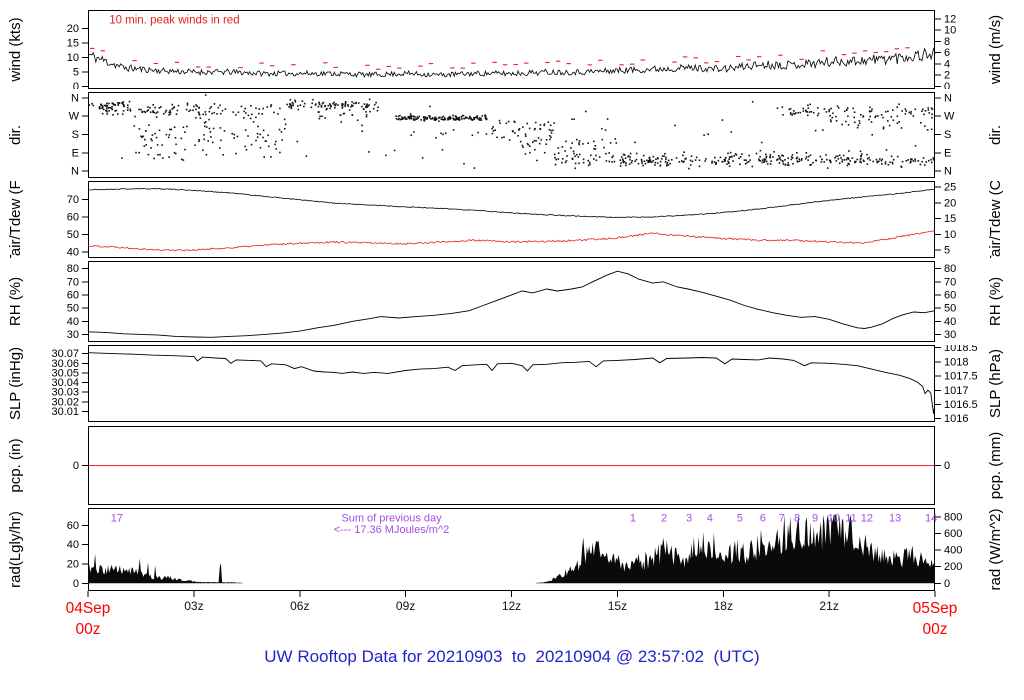  I want to click on svg-text: wind (m/s), so click(995, 50).